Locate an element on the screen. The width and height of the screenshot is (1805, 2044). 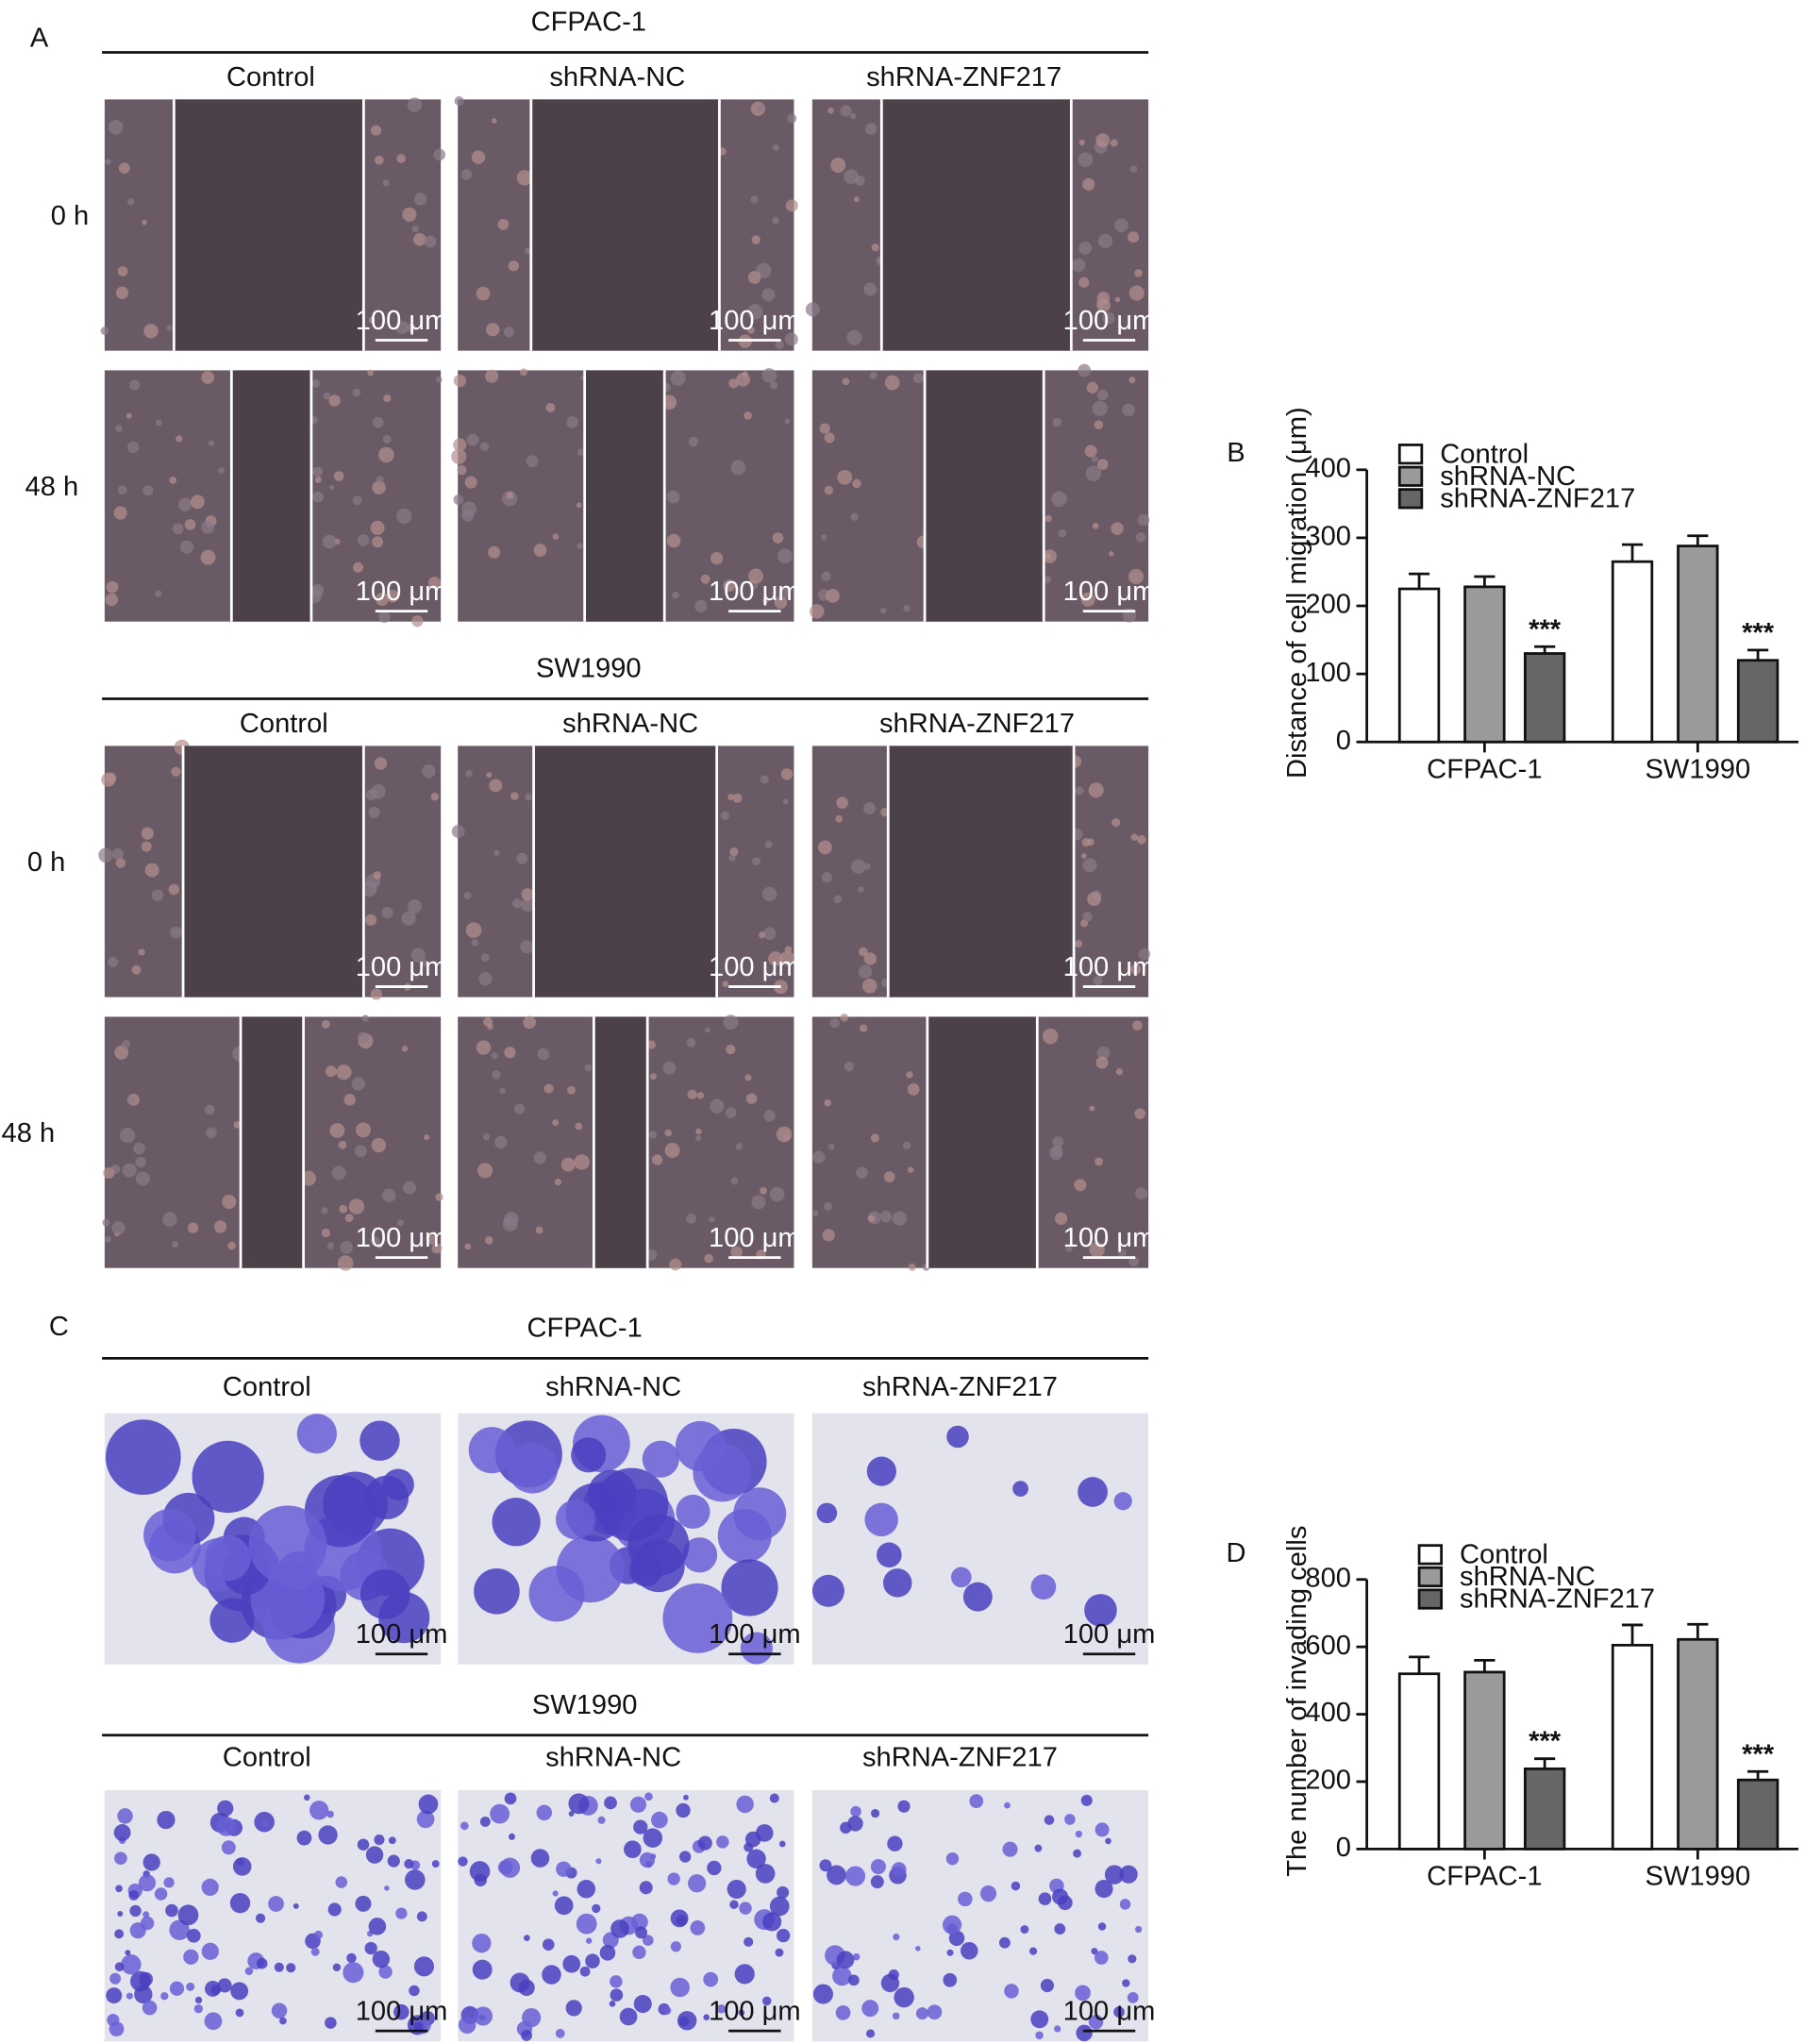
panel-label: D is located at coordinates (1235, 1553).